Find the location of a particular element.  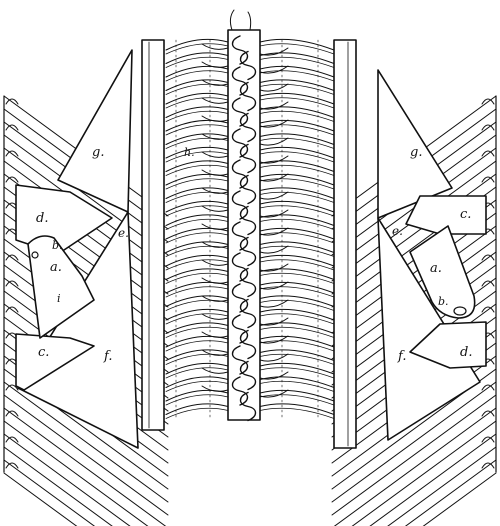

chain-stitch-loops is located at coordinates (244, 228).